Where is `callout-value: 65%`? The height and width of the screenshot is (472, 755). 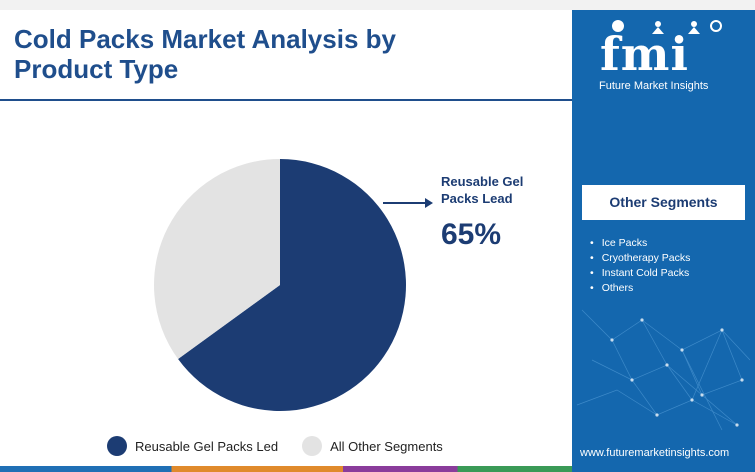 callout-value: 65% is located at coordinates (471, 234).